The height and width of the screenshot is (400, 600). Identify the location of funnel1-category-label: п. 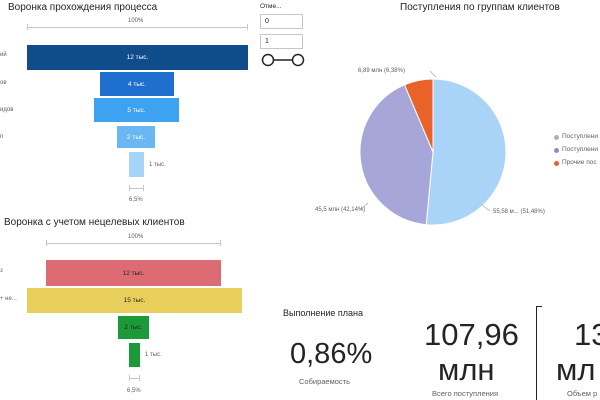
(2, 137).